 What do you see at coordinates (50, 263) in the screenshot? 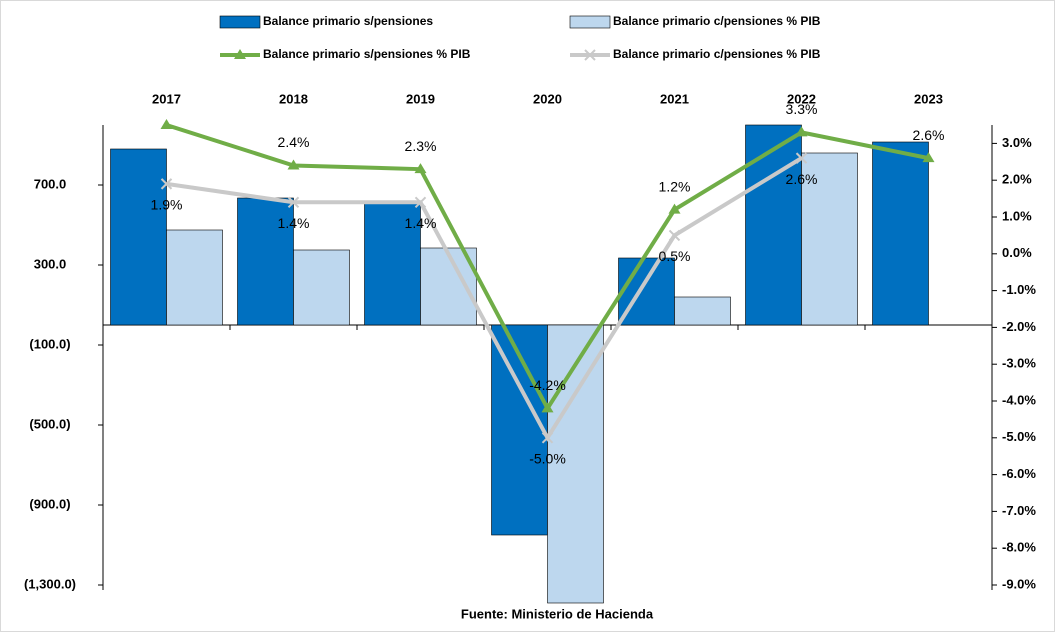
I see `y-tick-label: 300.0` at bounding box center [50, 263].